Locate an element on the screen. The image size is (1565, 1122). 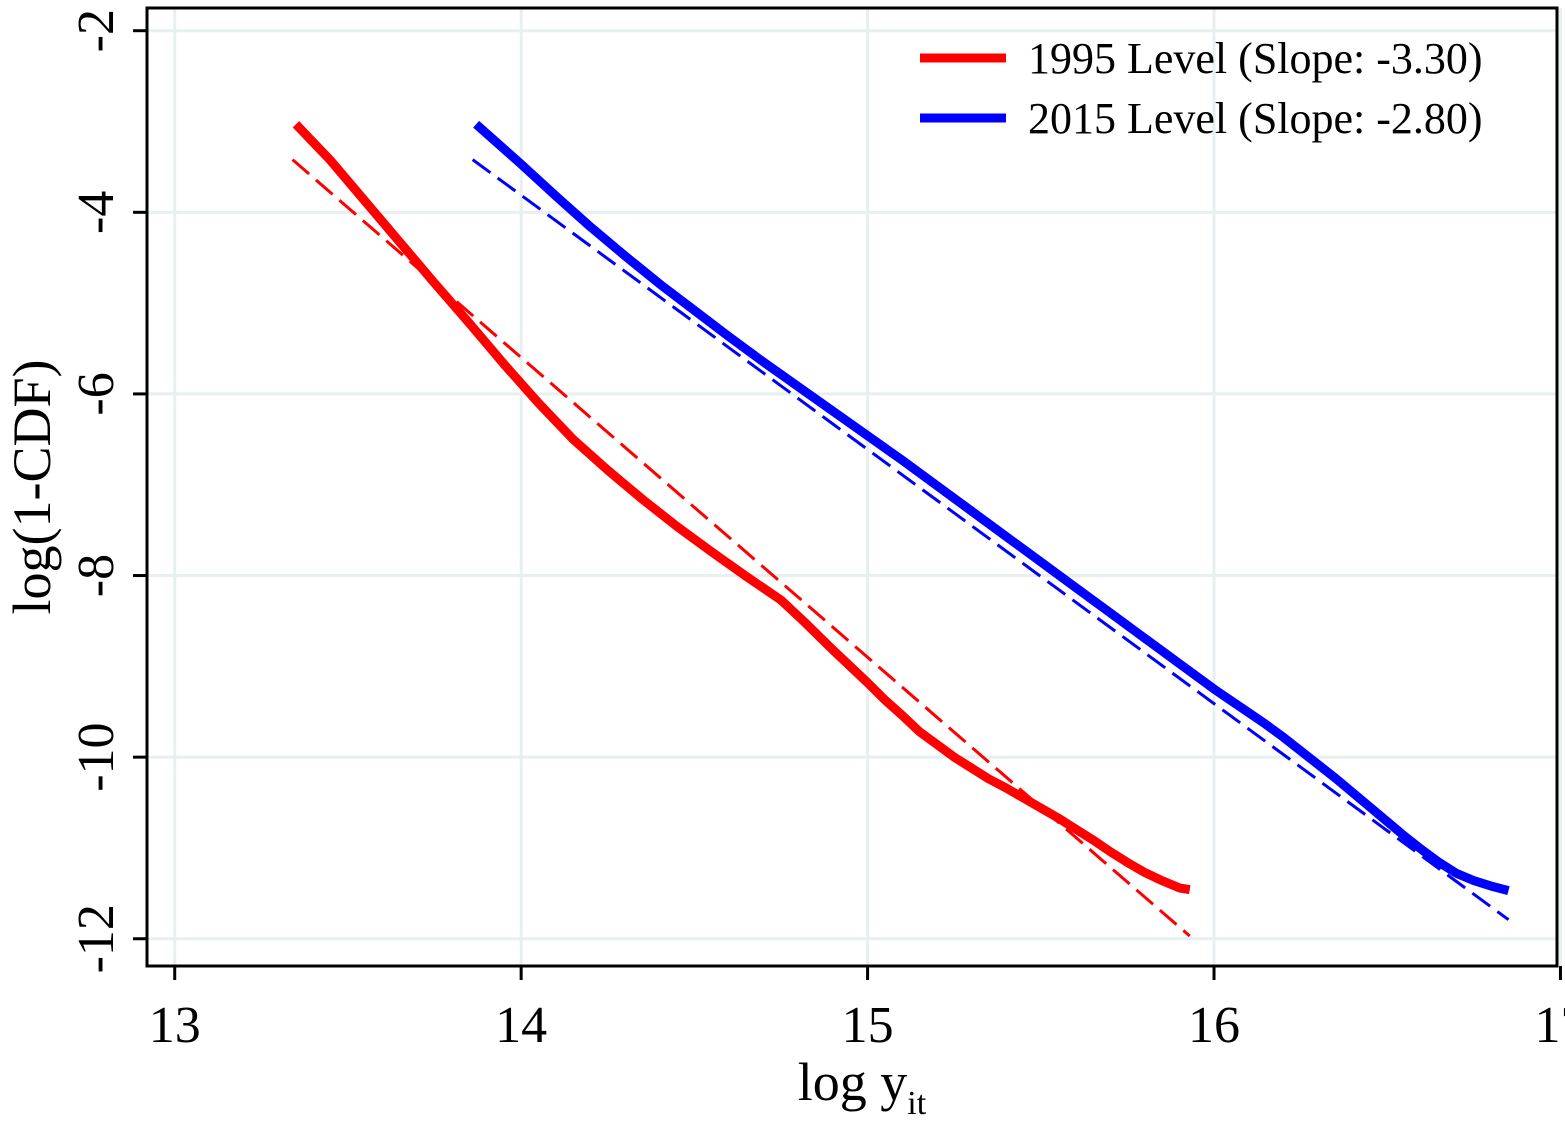
x-axis-label-subscript: it is located at coordinates (916, 1103).